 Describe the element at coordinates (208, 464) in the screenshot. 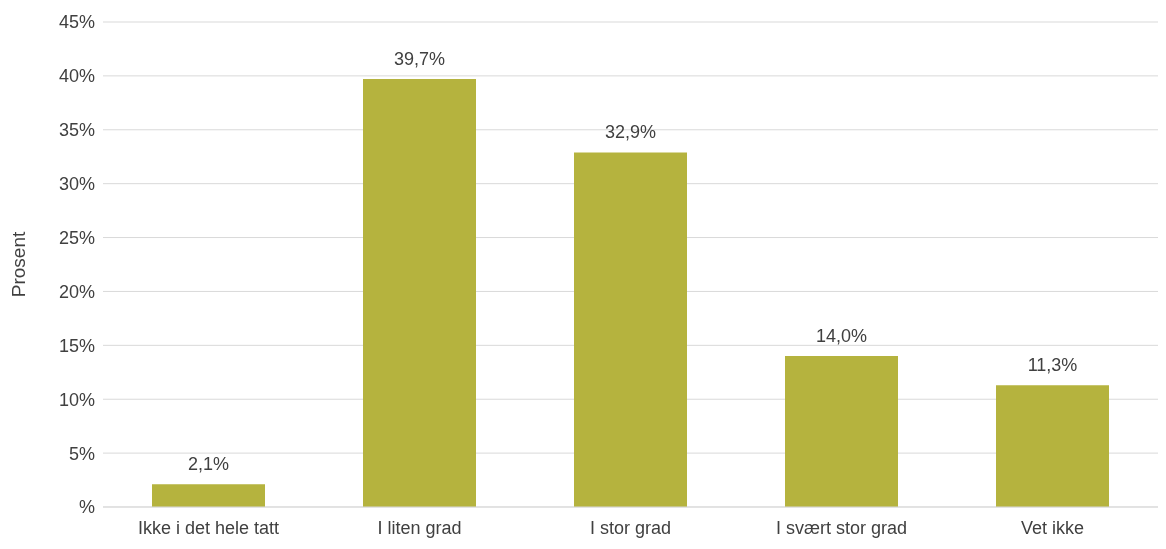

I see `data-label: 2,1%` at that location.